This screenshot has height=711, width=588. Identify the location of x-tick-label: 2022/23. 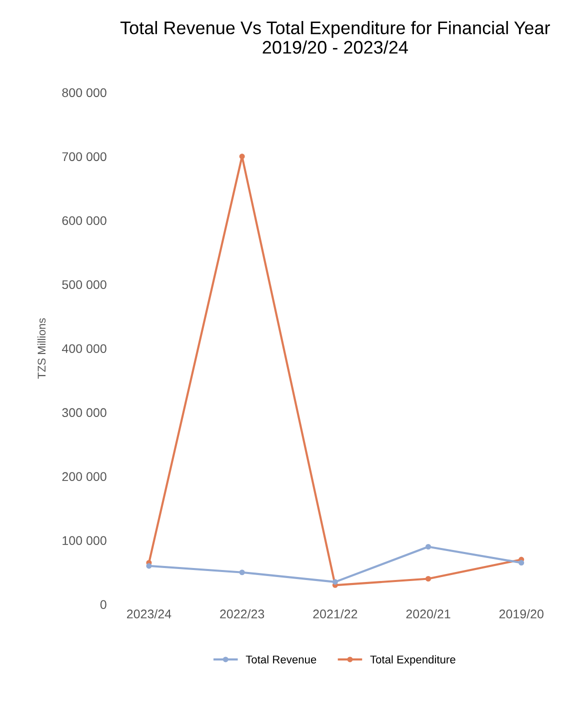
(242, 613).